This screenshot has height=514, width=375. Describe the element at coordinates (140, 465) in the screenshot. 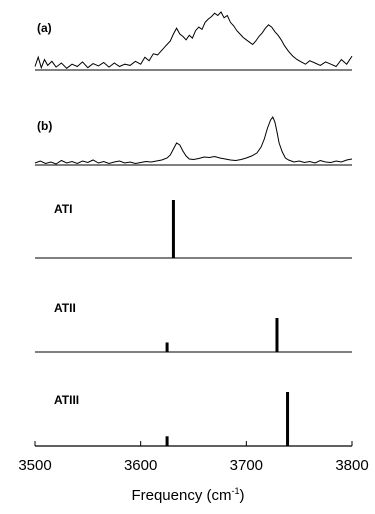

I see `x-tick-label-3600: 3600` at that location.